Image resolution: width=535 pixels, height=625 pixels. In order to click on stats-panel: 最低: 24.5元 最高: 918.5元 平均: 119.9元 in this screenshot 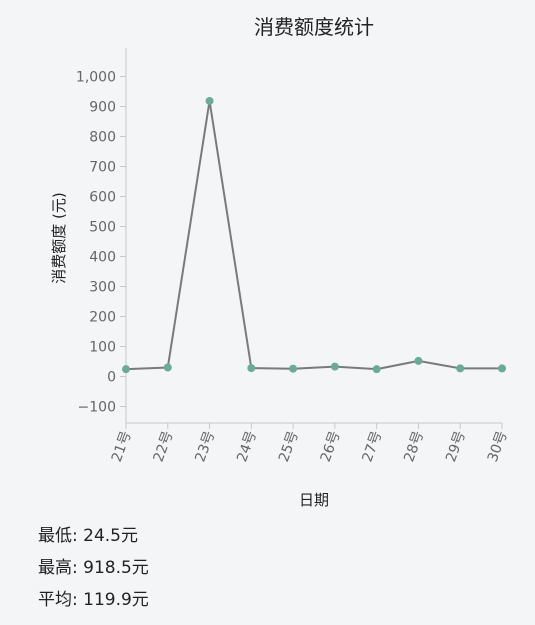, I will do `click(93, 568)`.